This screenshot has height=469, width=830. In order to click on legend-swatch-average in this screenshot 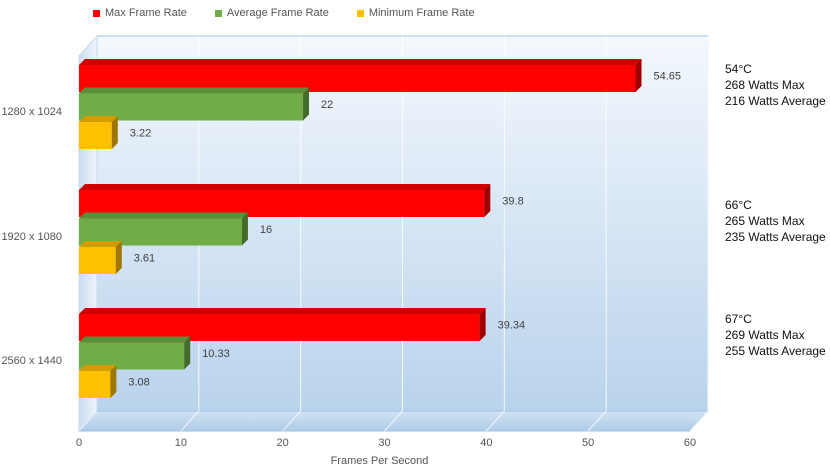, I will do `click(218, 13)`.